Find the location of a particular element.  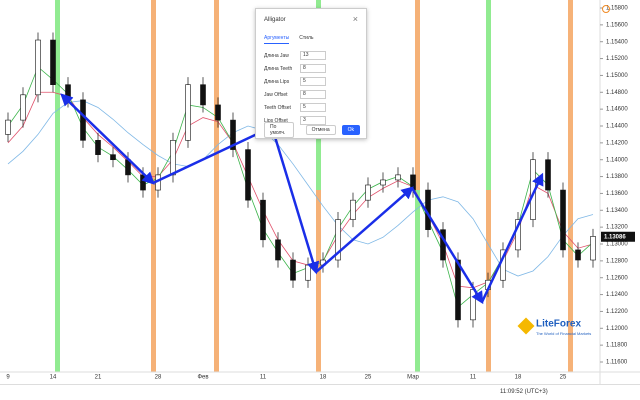

y-tick-label: 1.12200 is located at coordinates (617, 312).